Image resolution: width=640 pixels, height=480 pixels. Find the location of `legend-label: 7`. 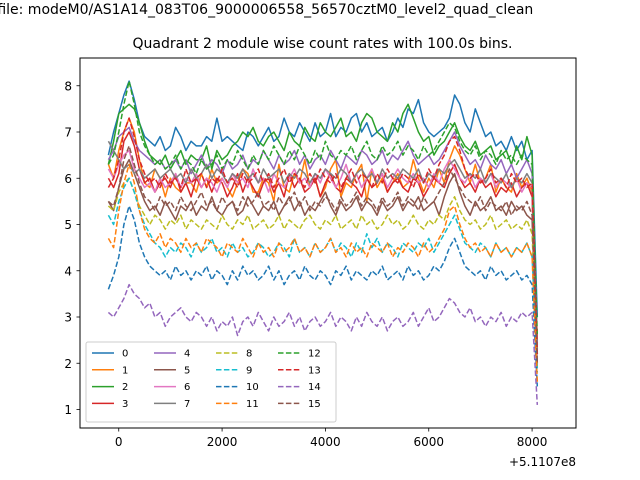

legend-label: 7 is located at coordinates (187, 404).